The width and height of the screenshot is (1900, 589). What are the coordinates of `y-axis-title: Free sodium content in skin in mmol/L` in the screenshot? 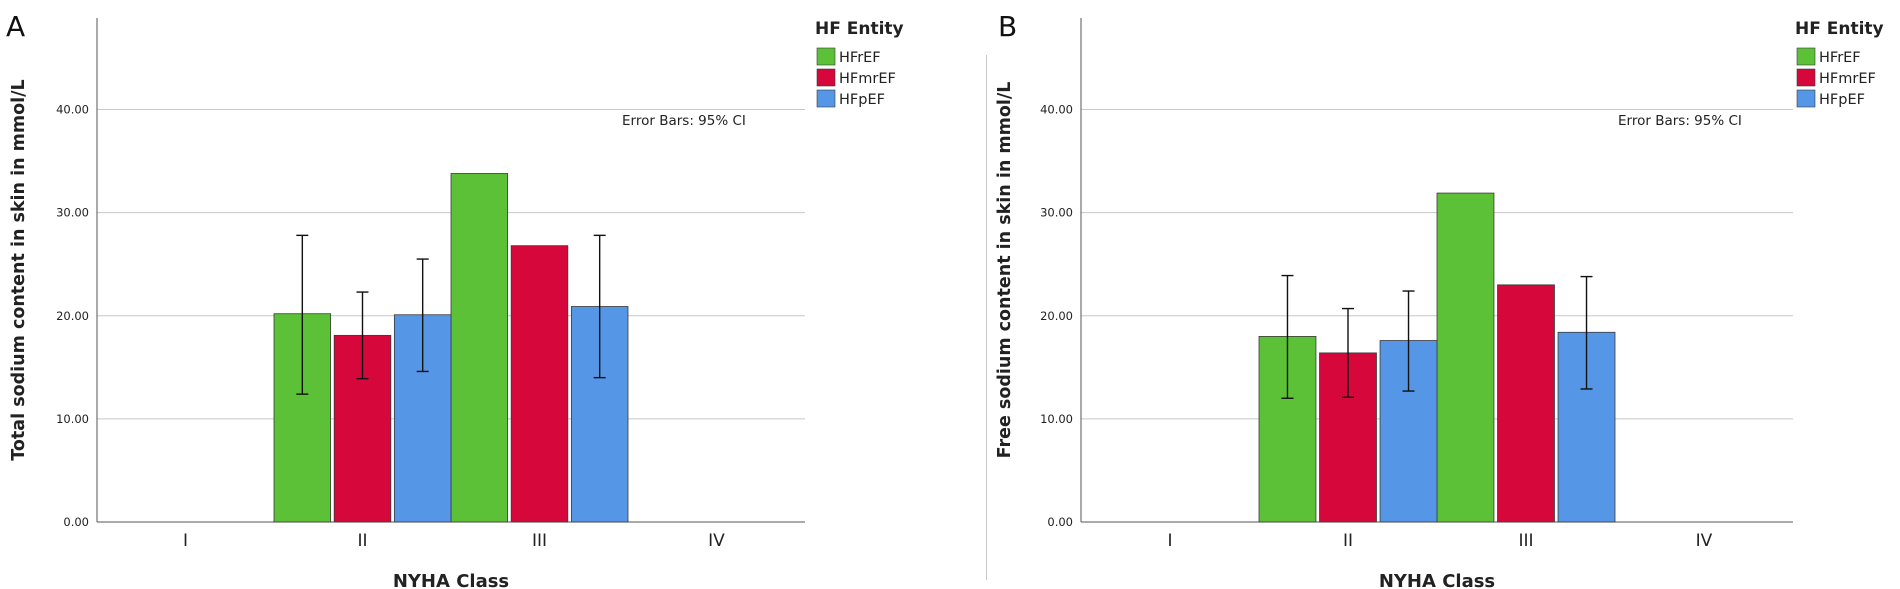 It's located at (1005, 270).